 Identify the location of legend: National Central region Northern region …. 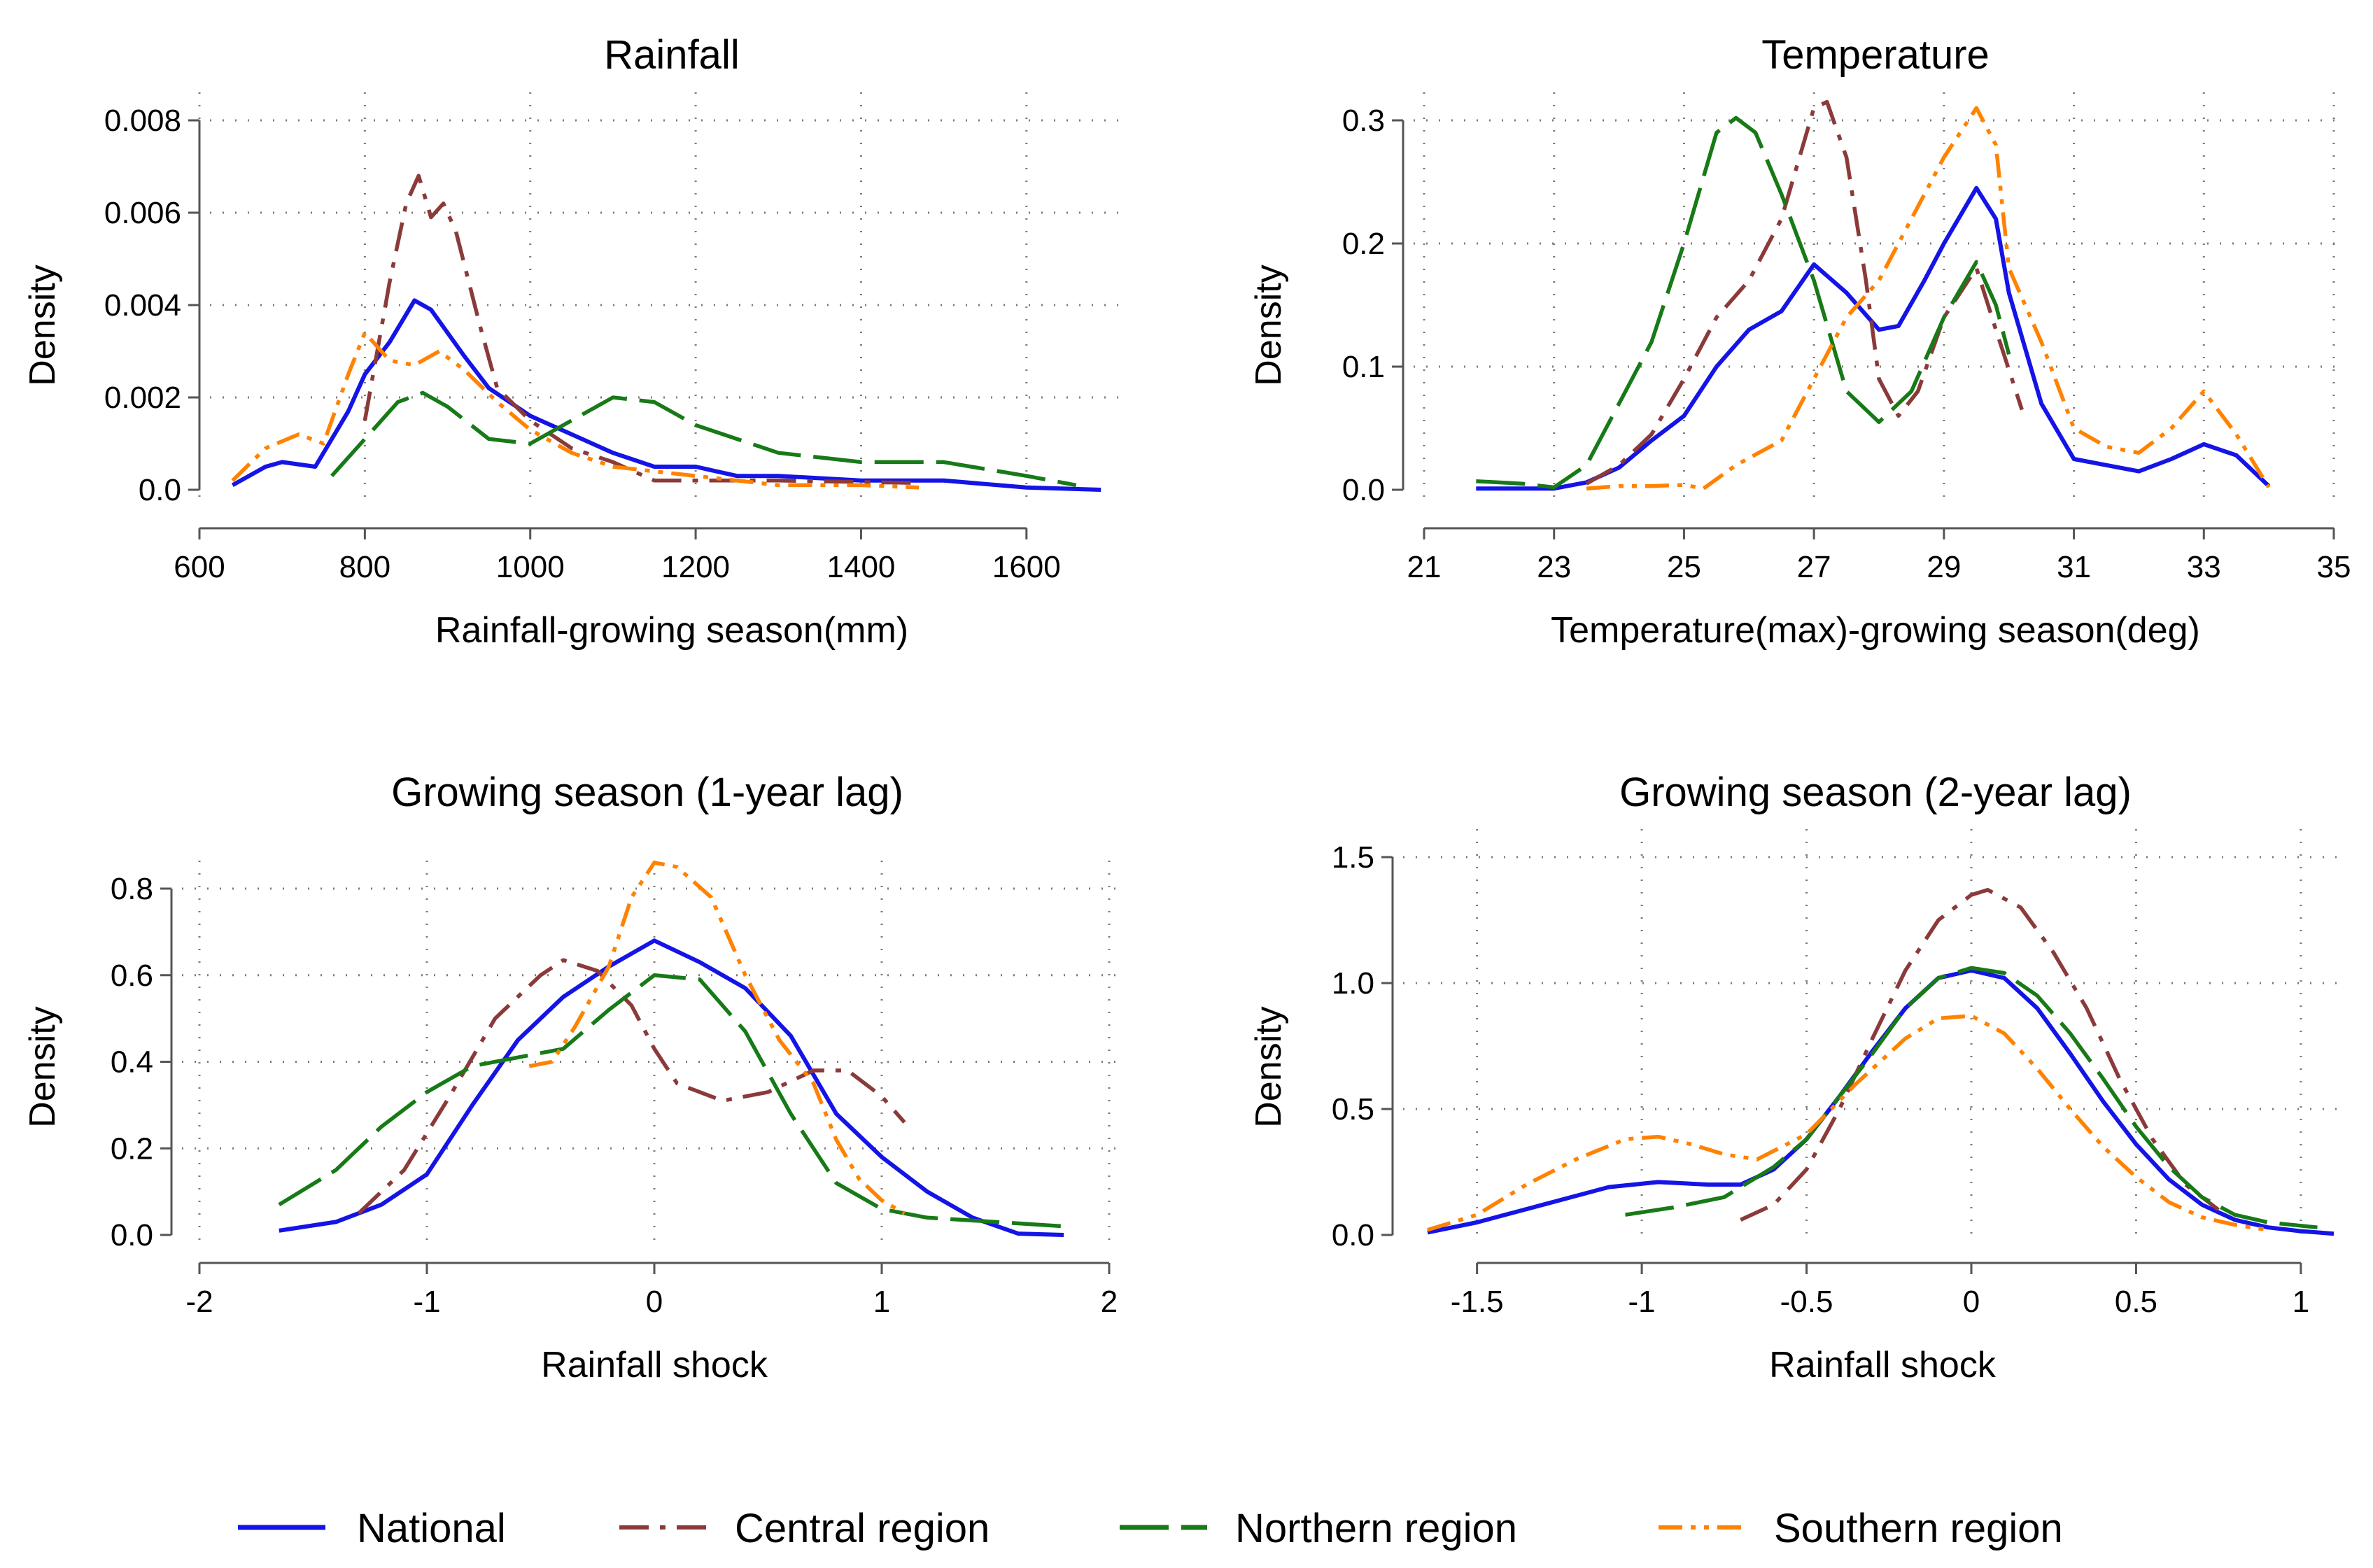
(1151, 1529).